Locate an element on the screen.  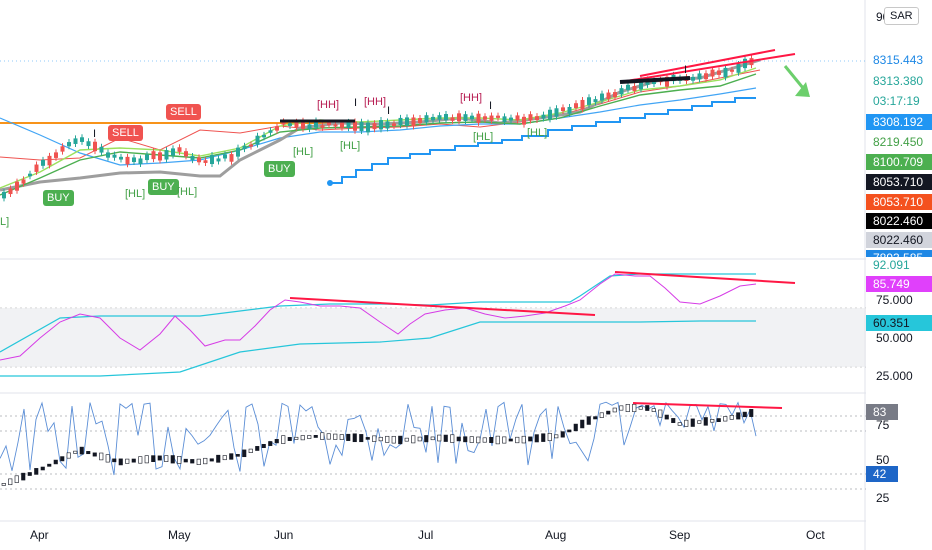
trend-line-rising is located at coordinates (707, 68).